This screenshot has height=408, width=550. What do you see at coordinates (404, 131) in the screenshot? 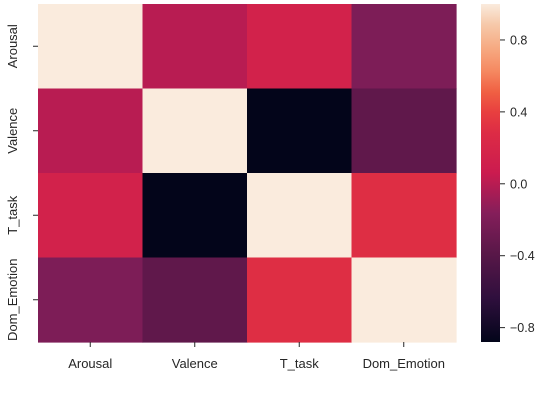
I see `heatmap-cell-valence-dom_emotion` at bounding box center [404, 131].